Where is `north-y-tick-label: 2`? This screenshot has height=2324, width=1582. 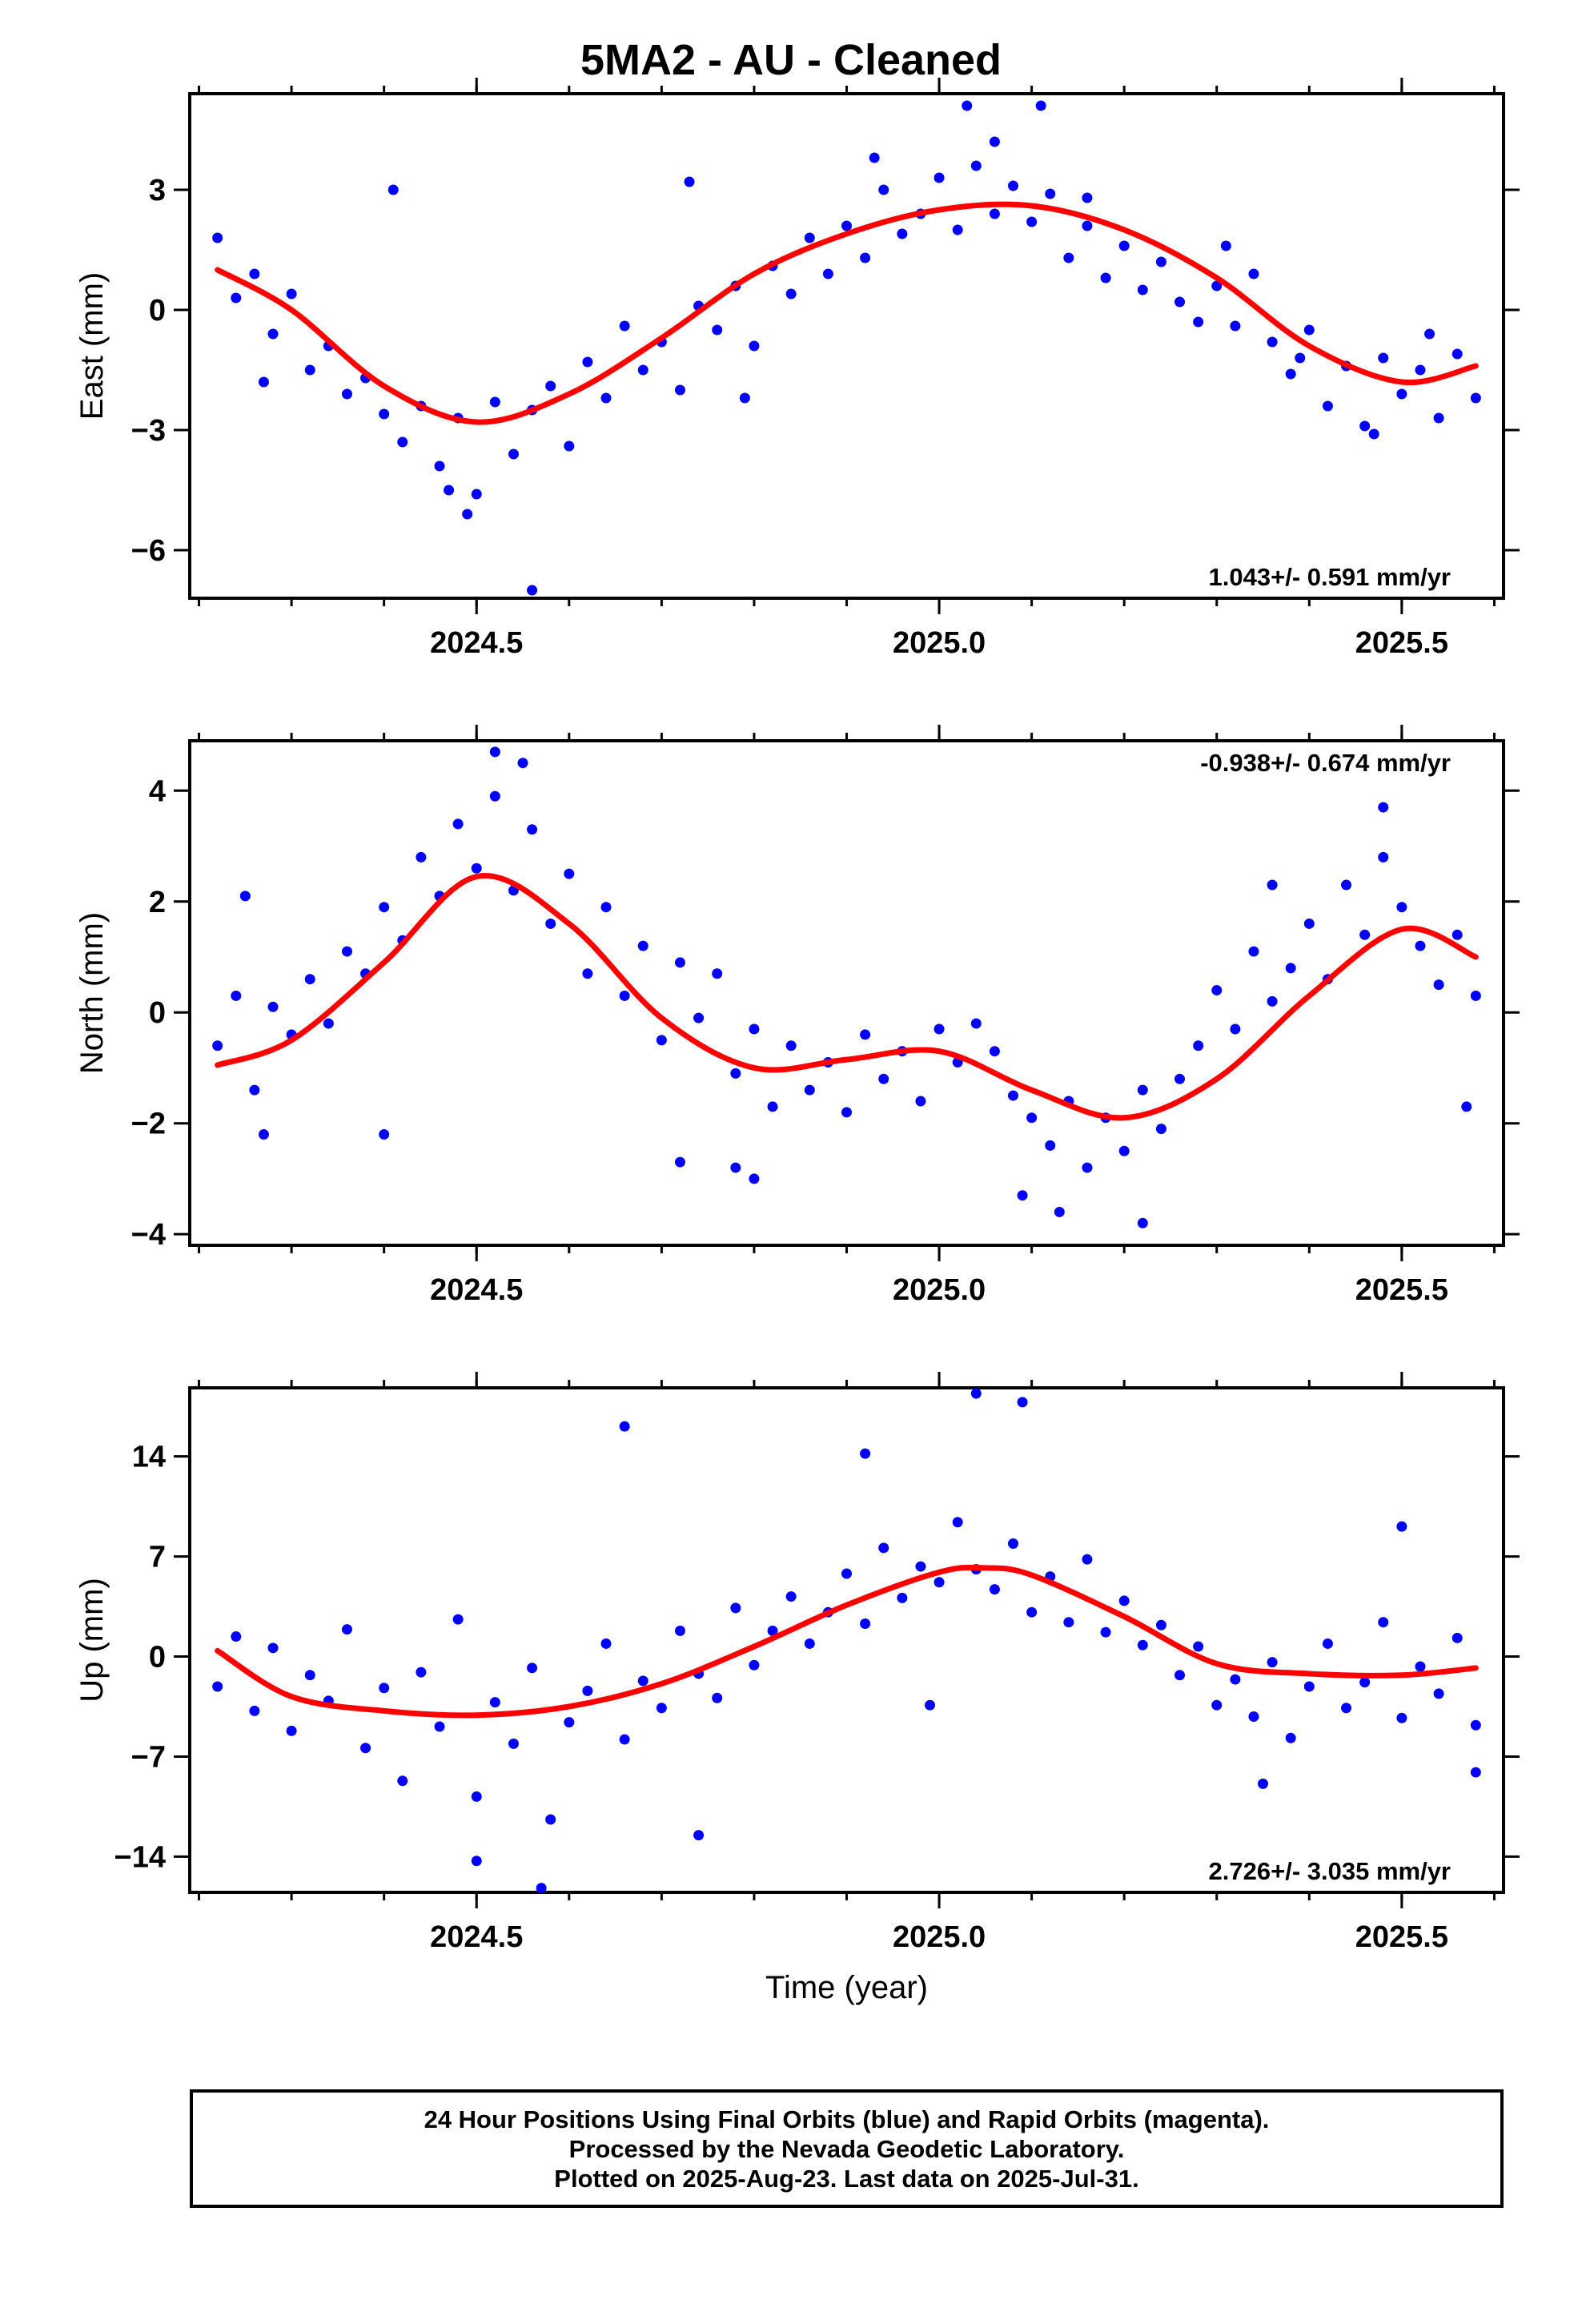 north-y-tick-label: 2 is located at coordinates (157, 902).